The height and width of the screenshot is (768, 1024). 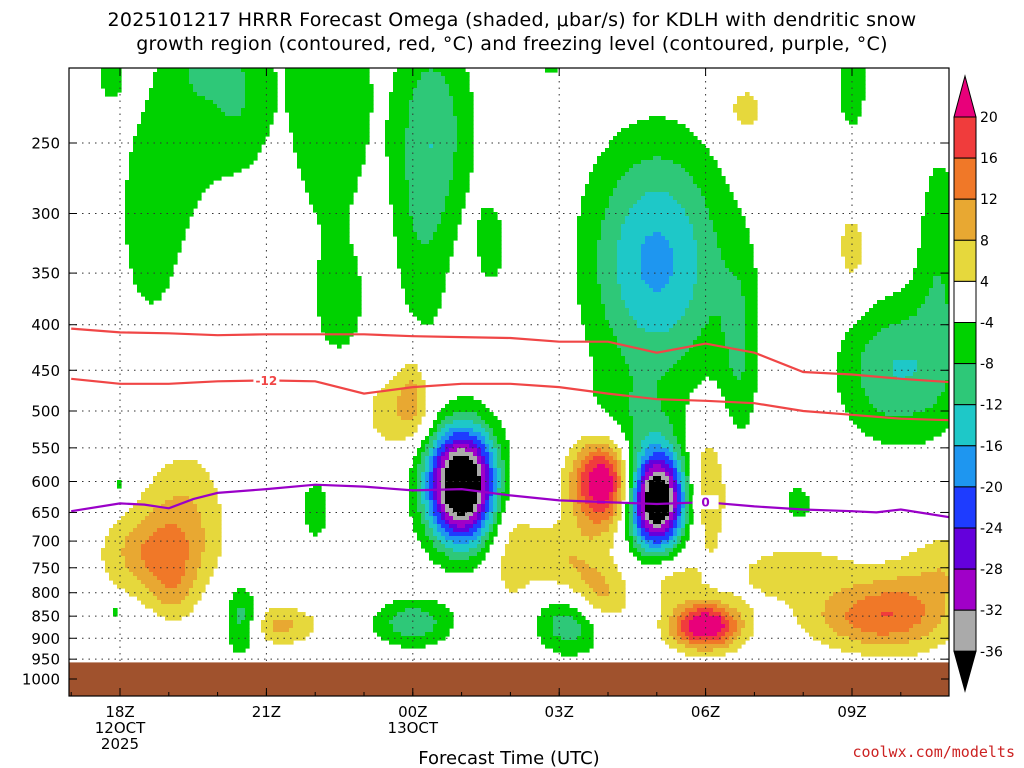 I want to click on x-tick-label: 12OCT, so click(x=120, y=728).